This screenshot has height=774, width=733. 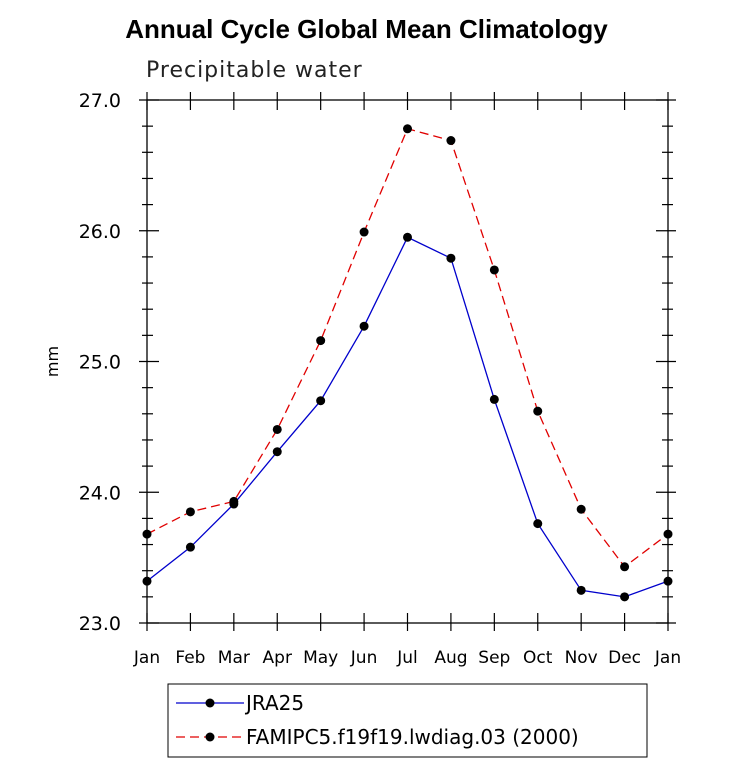 I want to click on x-tick-label: Nov, so click(x=581, y=658).